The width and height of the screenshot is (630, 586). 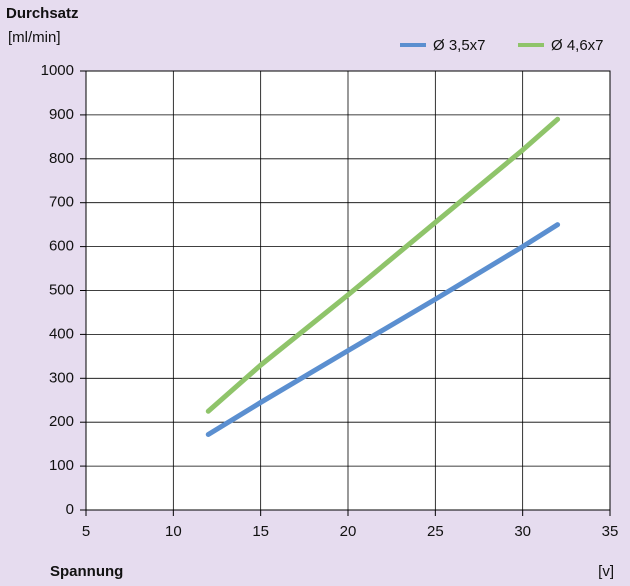 I want to click on y-unit: [ml/min], so click(x=34, y=37).